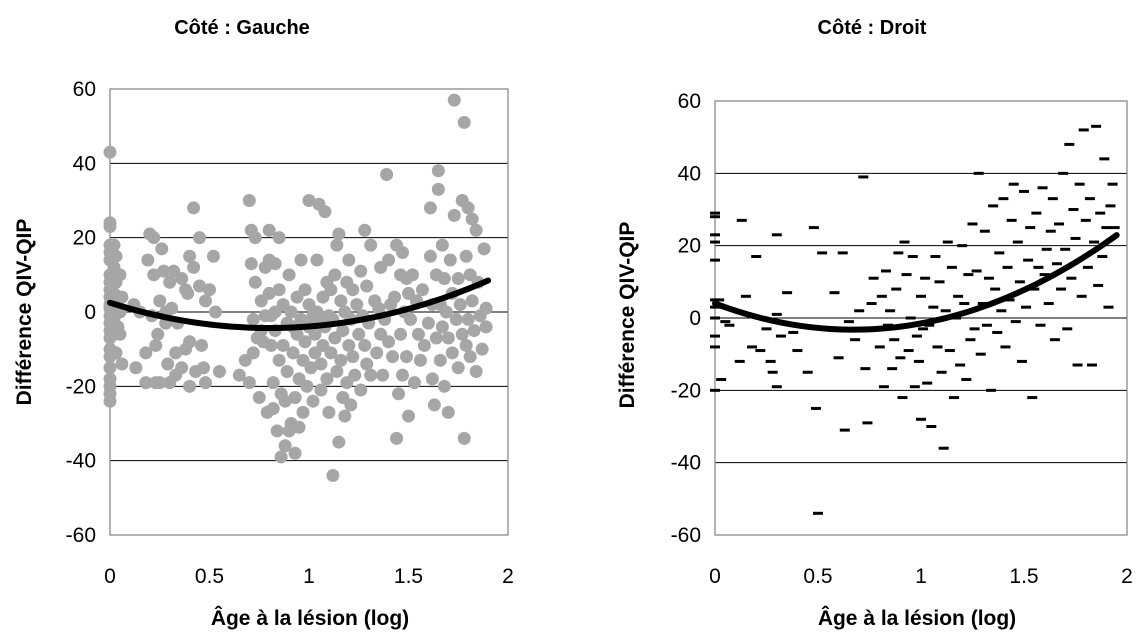  What do you see at coordinates (1127, 576) in the screenshot?
I see `x-tick-label-right-4: 2` at bounding box center [1127, 576].